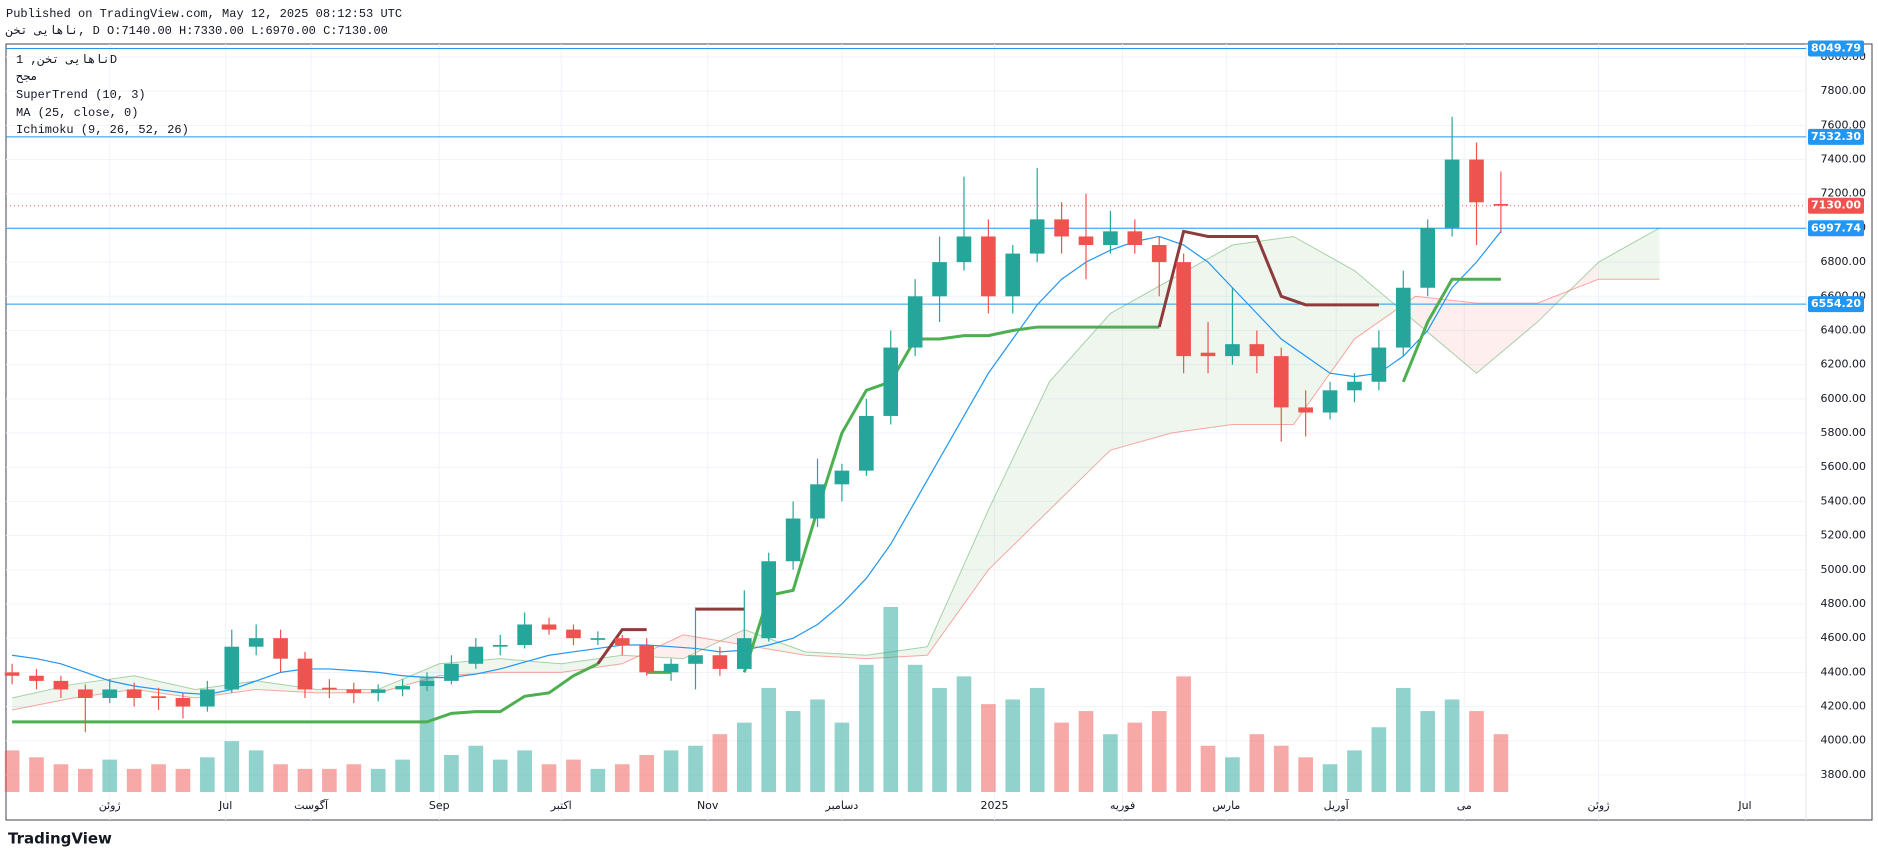 This screenshot has width=1878, height=858. Describe the element at coordinates (1844, 432) in the screenshot. I see `y-tick-label: 5800.00` at that location.